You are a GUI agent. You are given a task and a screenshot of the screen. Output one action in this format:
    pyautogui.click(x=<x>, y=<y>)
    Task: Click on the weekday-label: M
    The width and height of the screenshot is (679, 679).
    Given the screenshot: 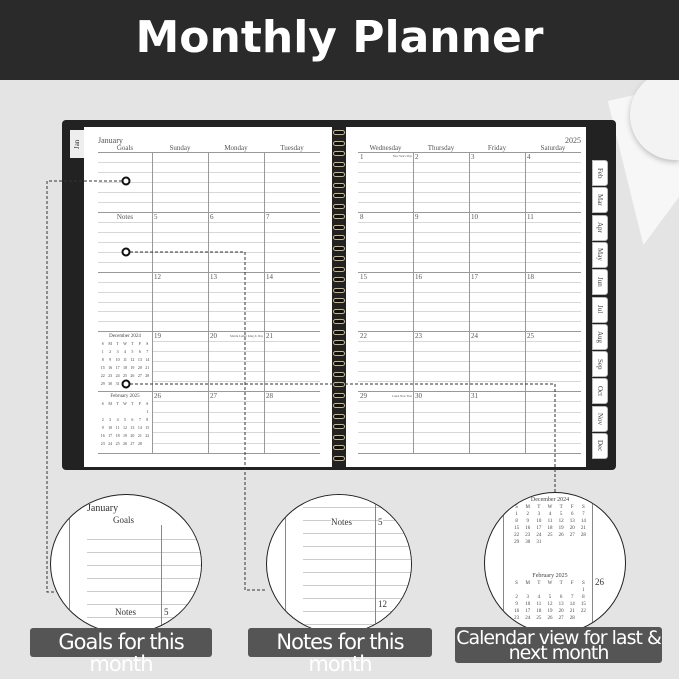 What is the action you would take?
    pyautogui.click(x=110, y=403)
    